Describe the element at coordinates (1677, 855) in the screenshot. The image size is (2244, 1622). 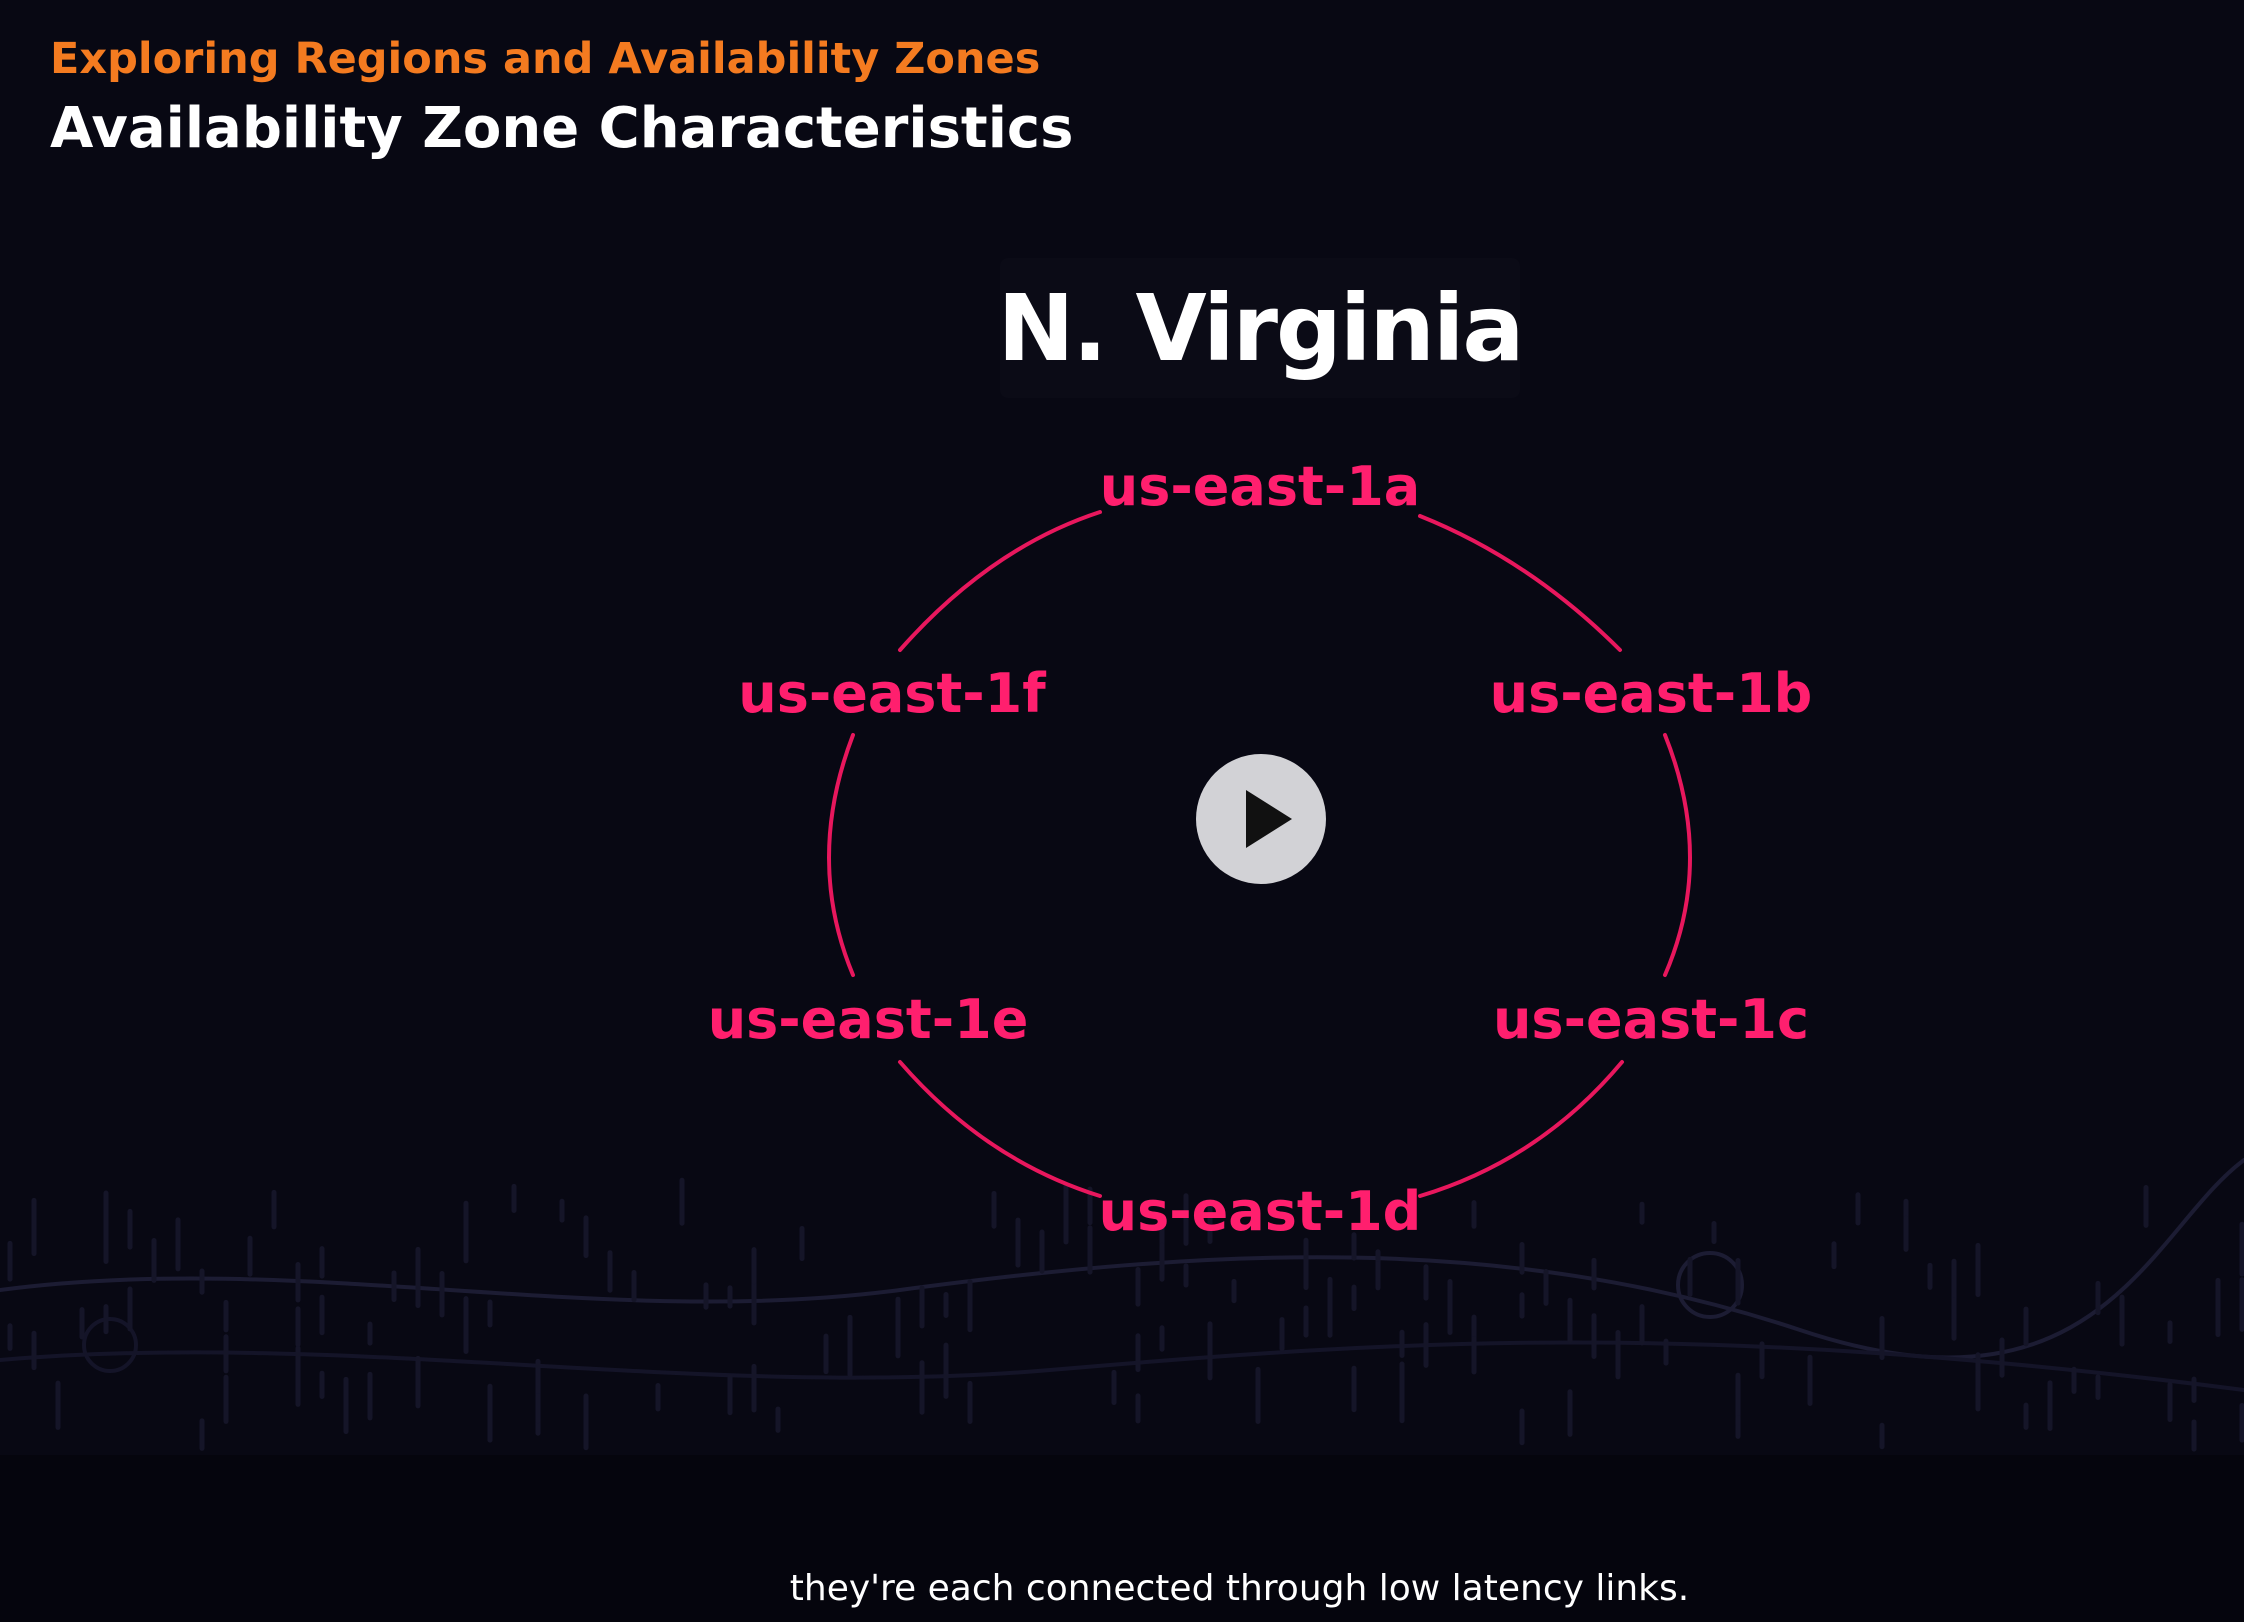
I see `ring-arc-b-c` at that location.